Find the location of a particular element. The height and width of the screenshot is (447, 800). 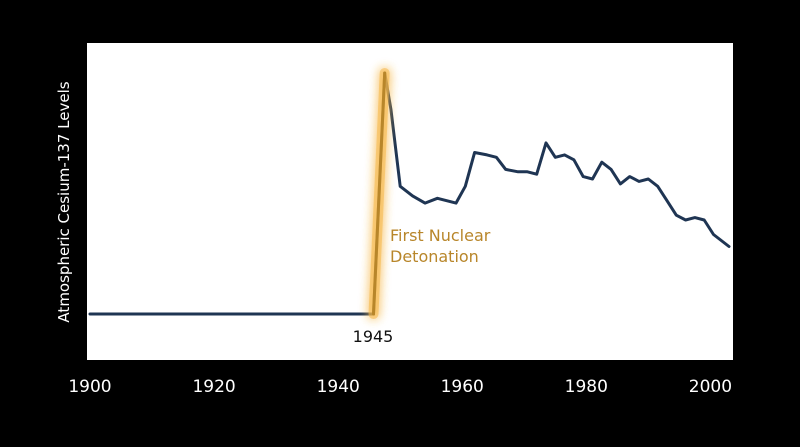

x-tick-label: 1920 is located at coordinates (213, 387).